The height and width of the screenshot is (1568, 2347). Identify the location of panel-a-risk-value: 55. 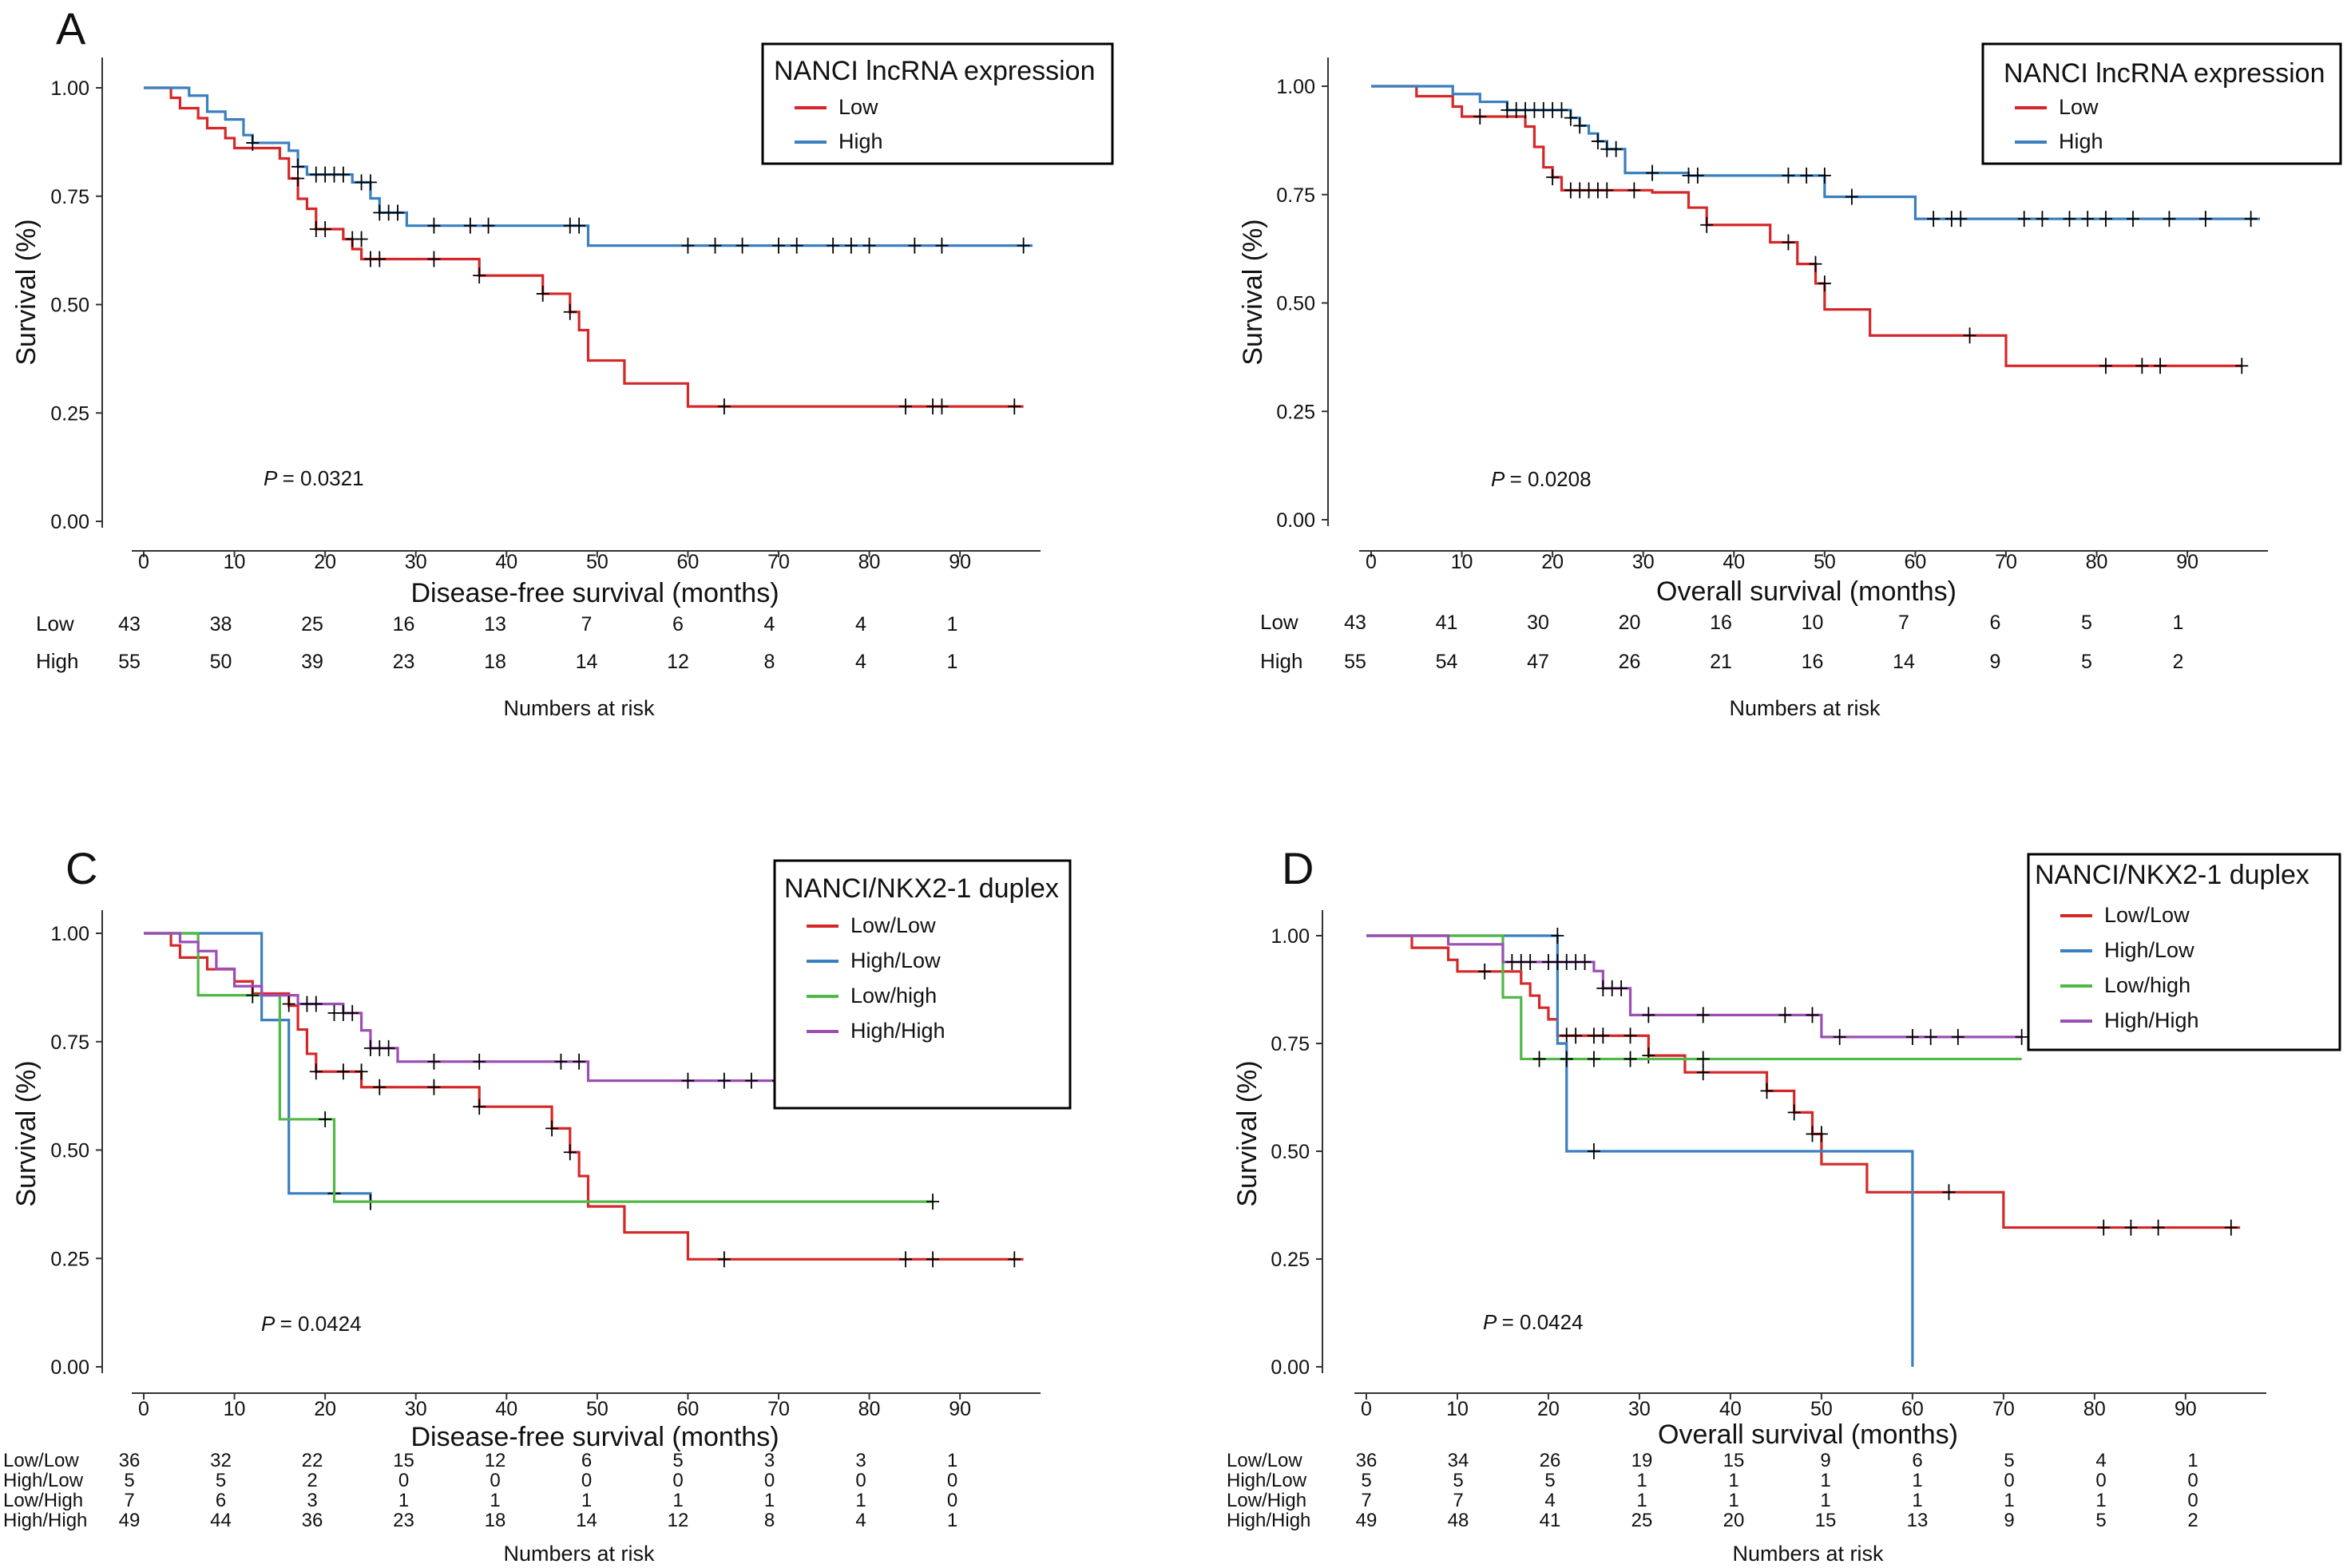
(129, 662).